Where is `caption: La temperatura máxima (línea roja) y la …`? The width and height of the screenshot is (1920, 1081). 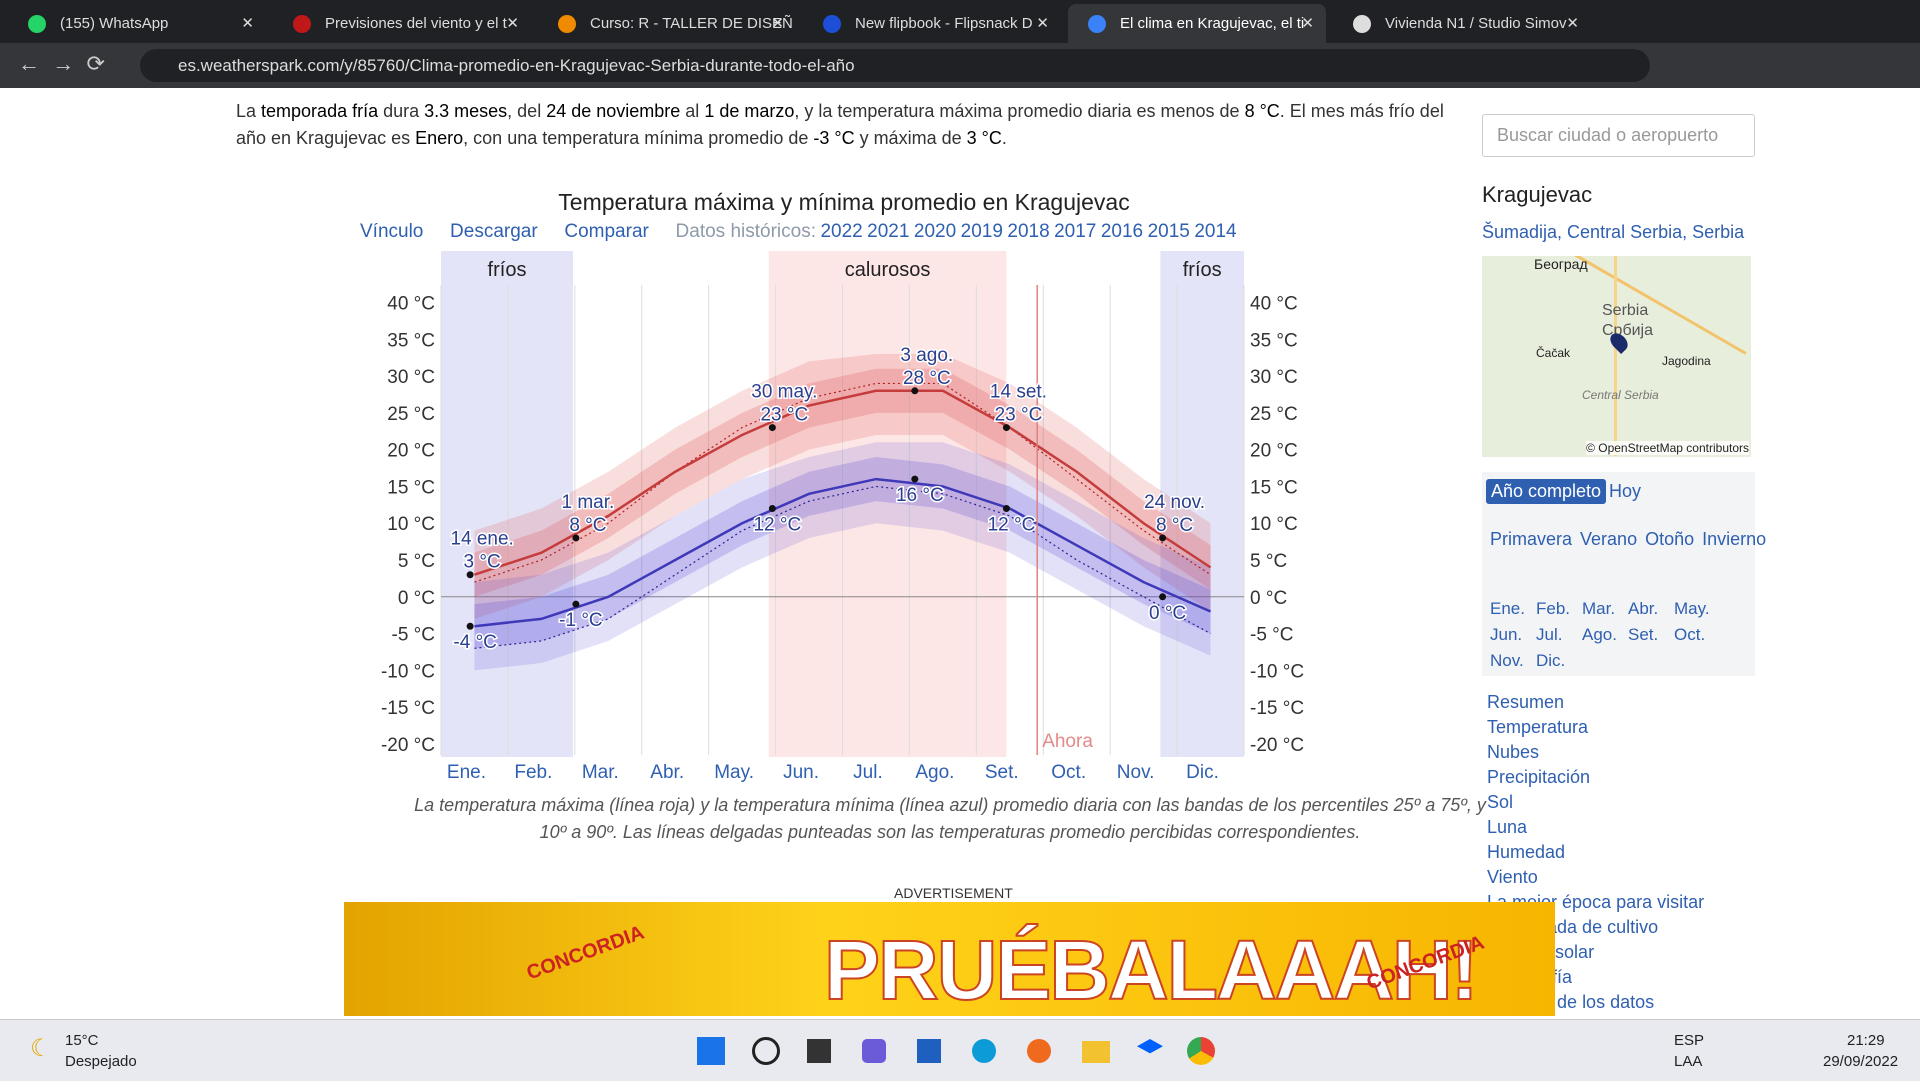
caption: La temperatura máxima (línea roja) y la … is located at coordinates (950, 818).